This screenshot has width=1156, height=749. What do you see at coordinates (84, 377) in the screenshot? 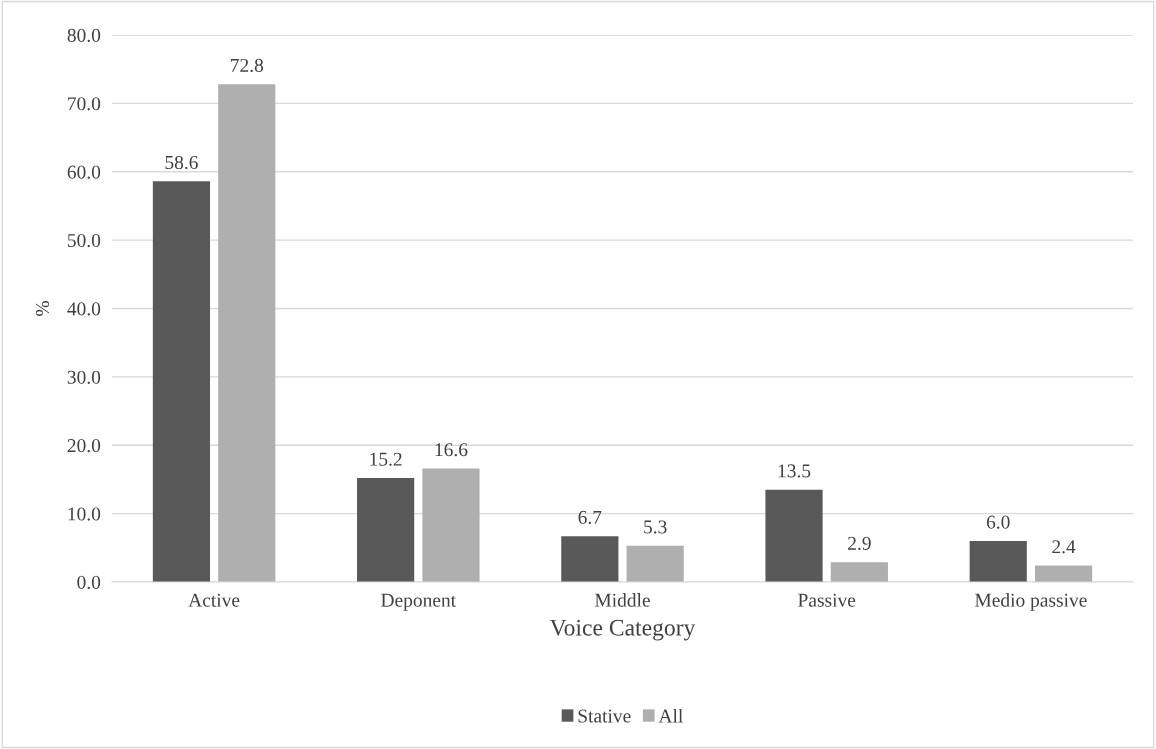
I see `y-tick-label: 30.0` at bounding box center [84, 377].